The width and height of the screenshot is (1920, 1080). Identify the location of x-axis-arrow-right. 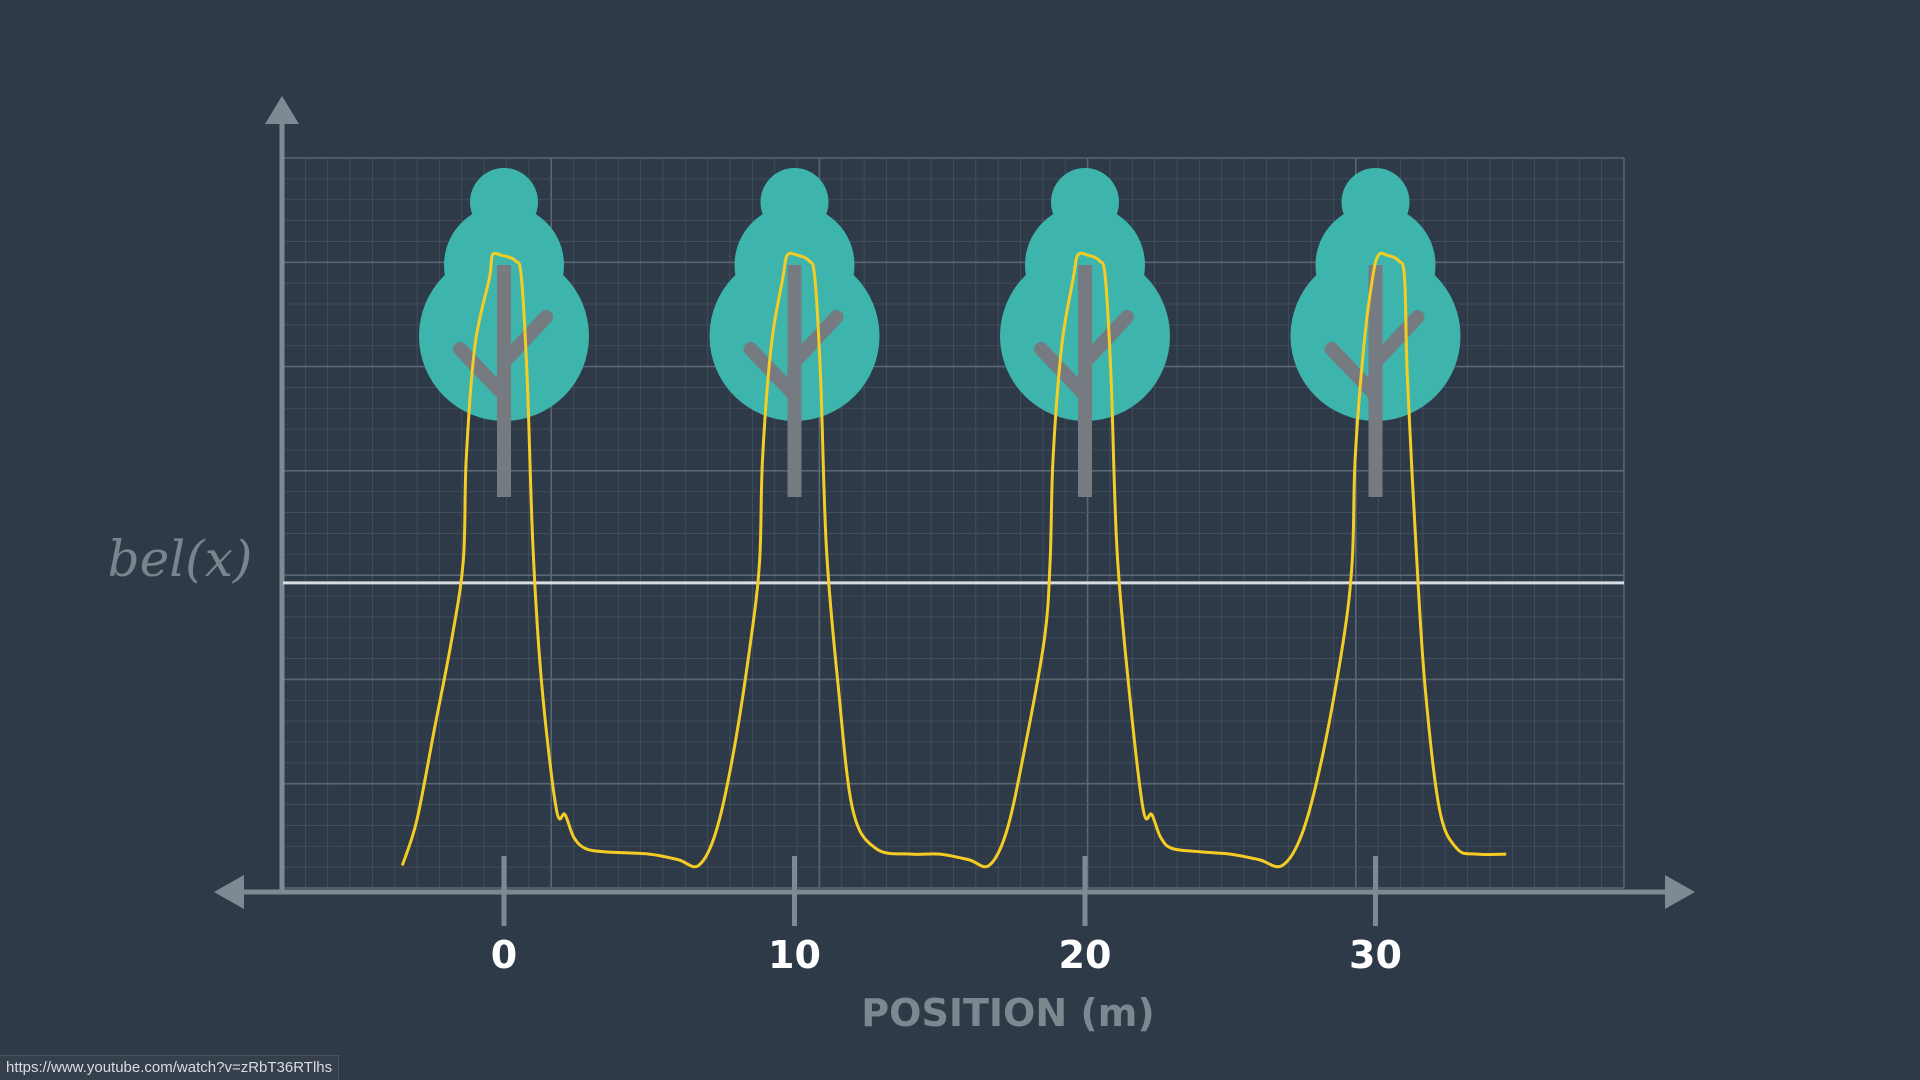
(1680, 892).